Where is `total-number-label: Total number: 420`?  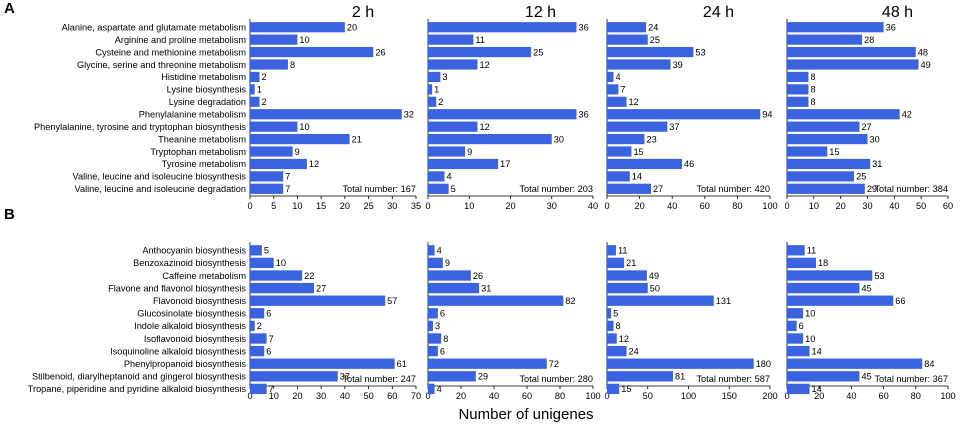 total-number-label: Total number: 420 is located at coordinates (733, 189).